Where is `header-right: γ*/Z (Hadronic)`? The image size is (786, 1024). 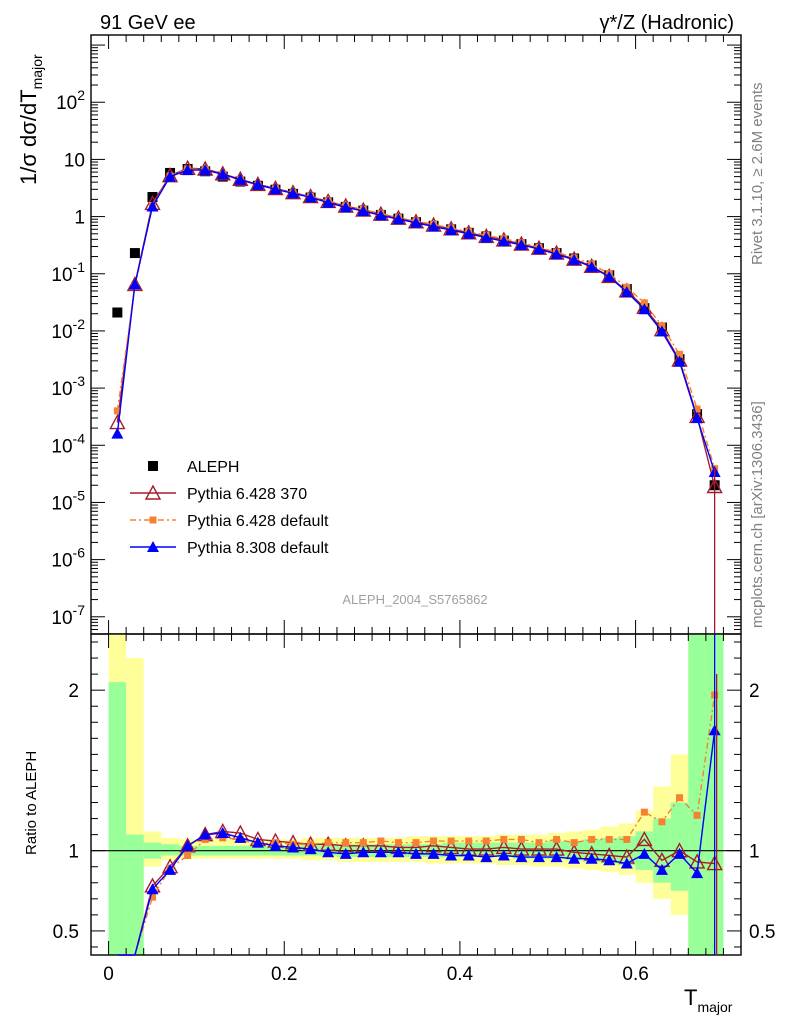
header-right: γ*/Z (Hadronic) is located at coordinates (667, 23).